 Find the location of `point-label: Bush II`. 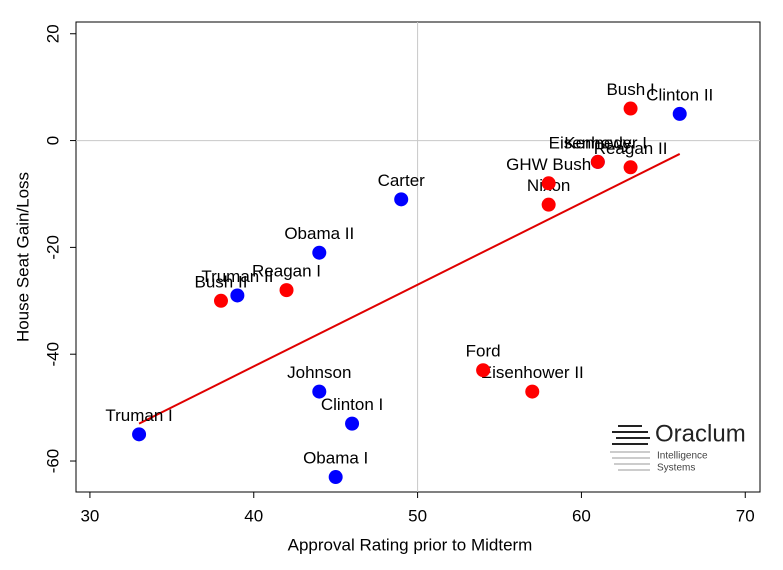

point-label: Bush II is located at coordinates (221, 281).